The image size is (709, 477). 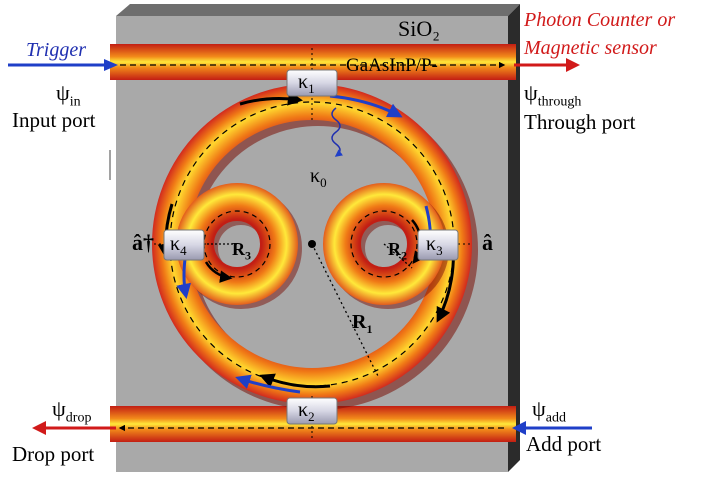 I want to click on substrate-label: SiO₂, so click(x=419, y=28).